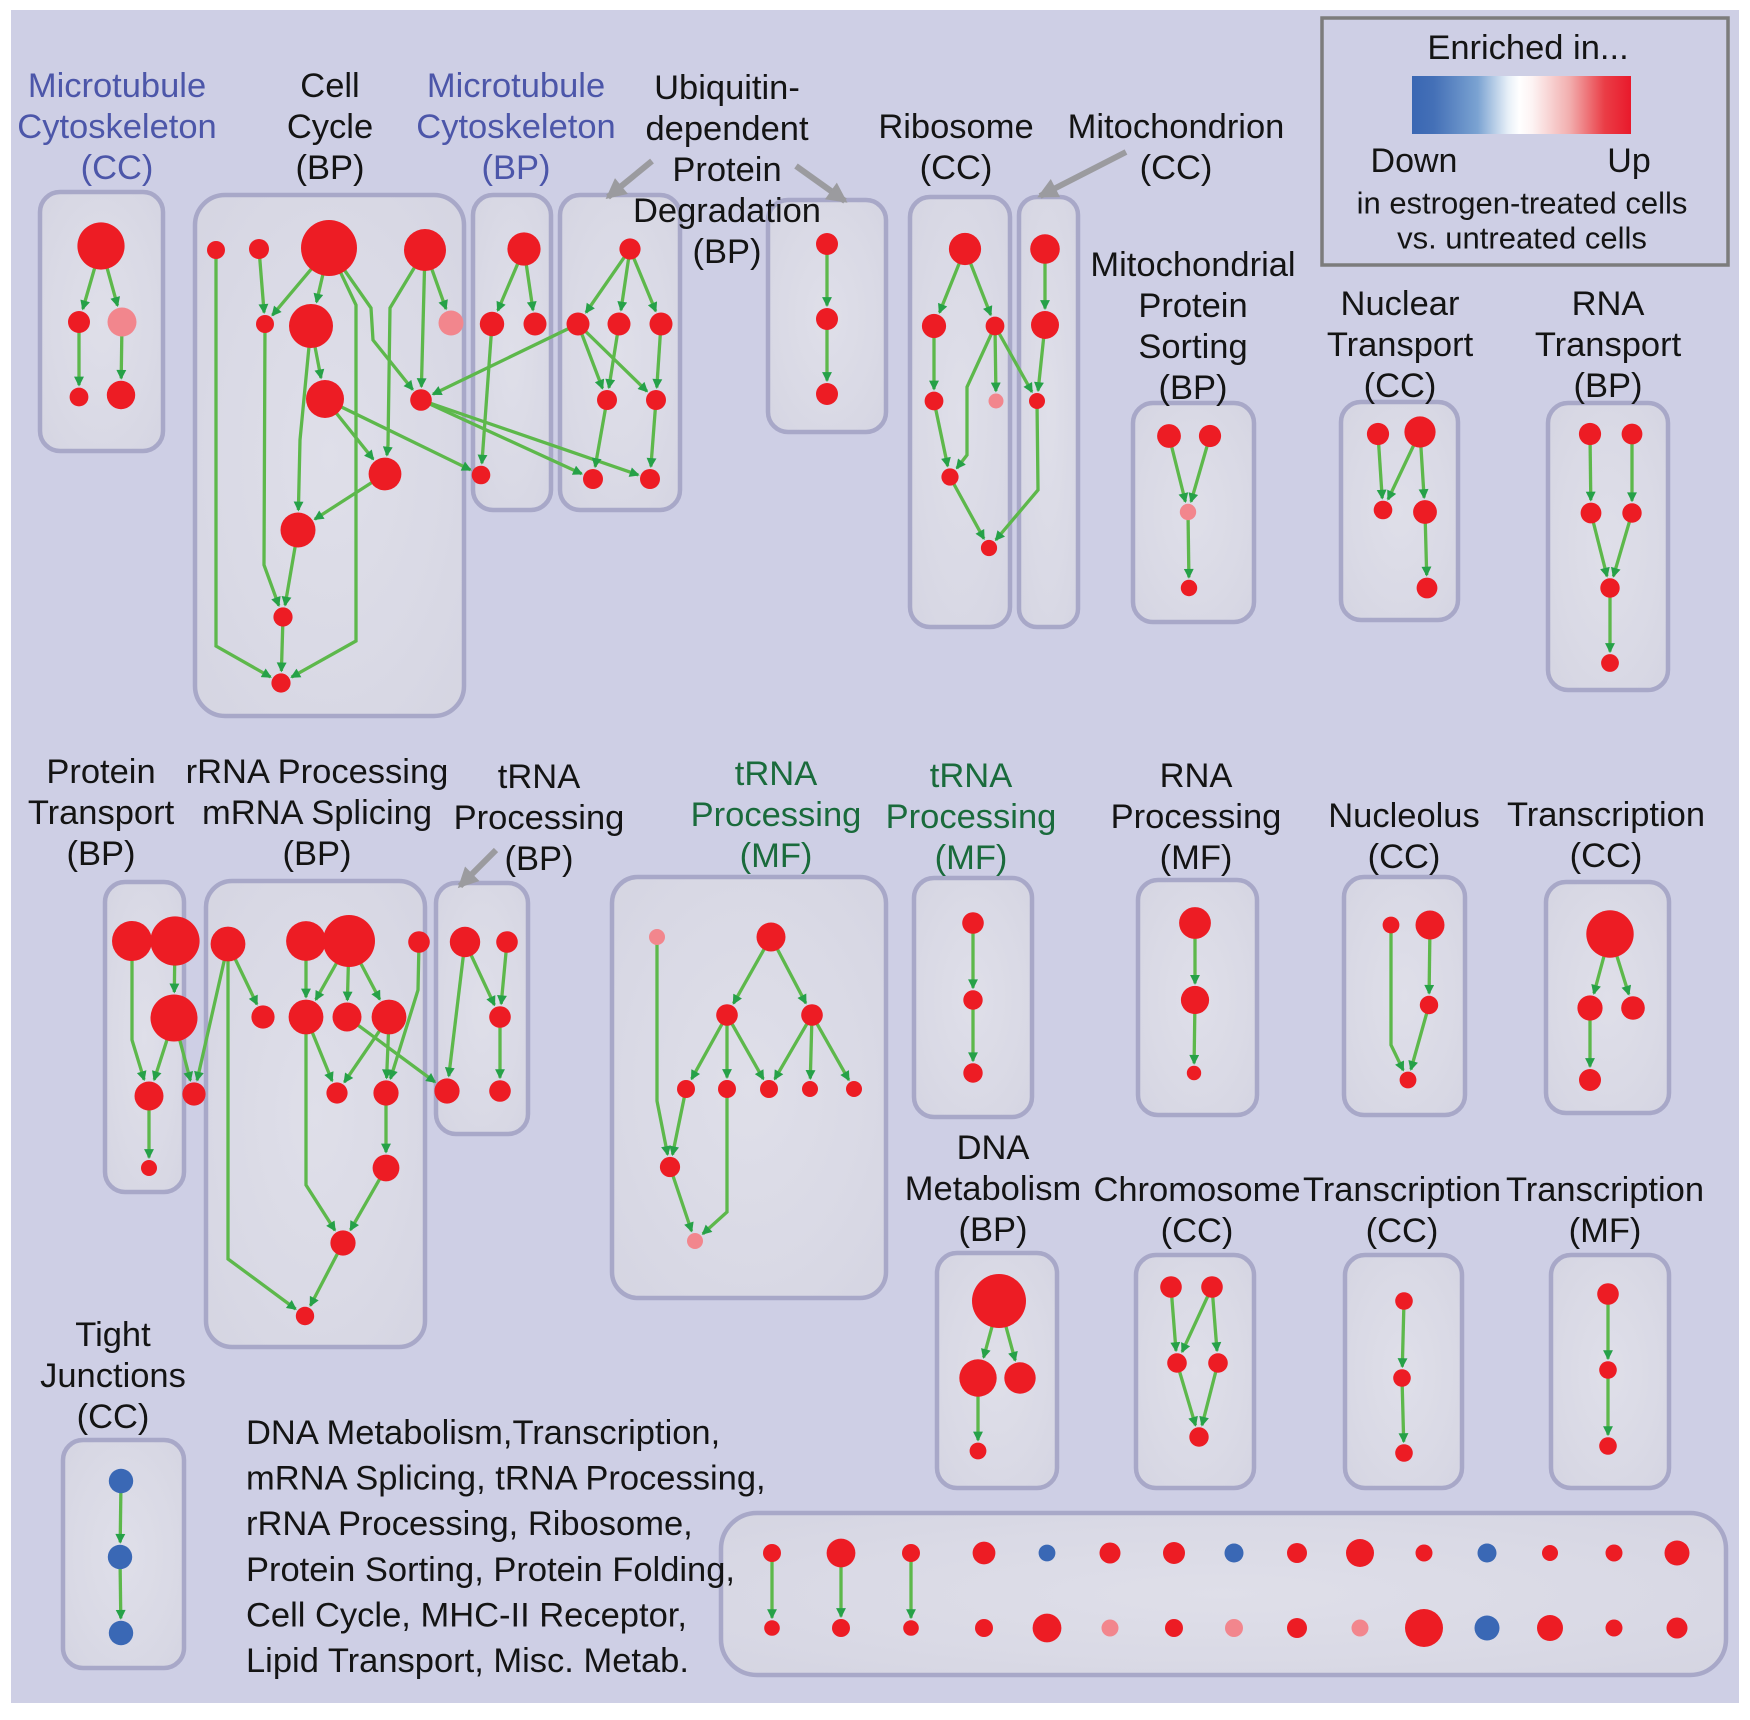 The height and width of the screenshot is (1720, 1750). I want to click on svg-text: Ubiquitin-, so click(727, 88).